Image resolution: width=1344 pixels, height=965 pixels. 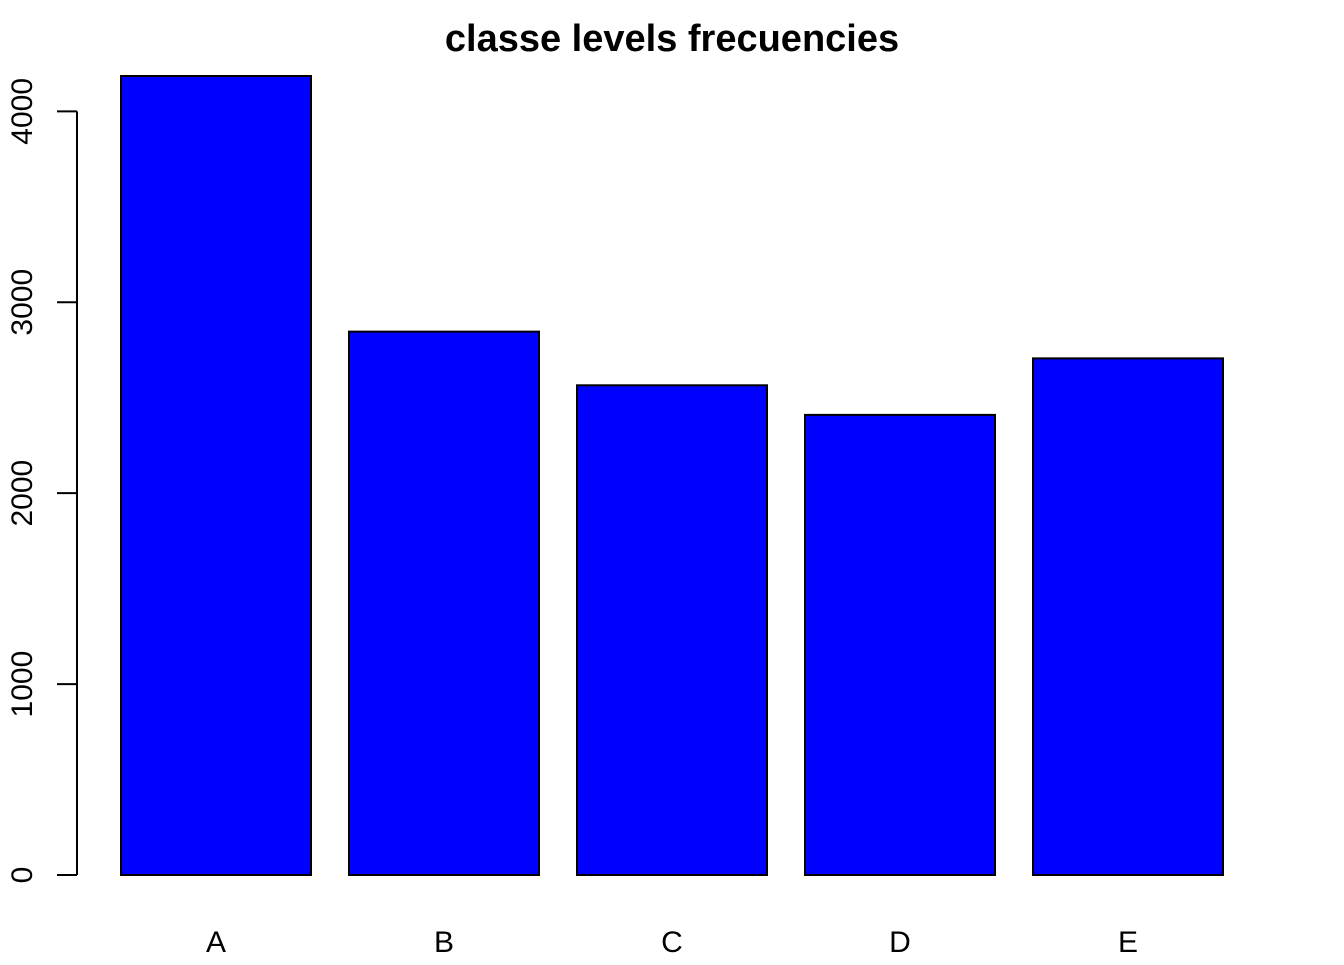 I want to click on y-tick-label: 3000, so click(x=22, y=302).